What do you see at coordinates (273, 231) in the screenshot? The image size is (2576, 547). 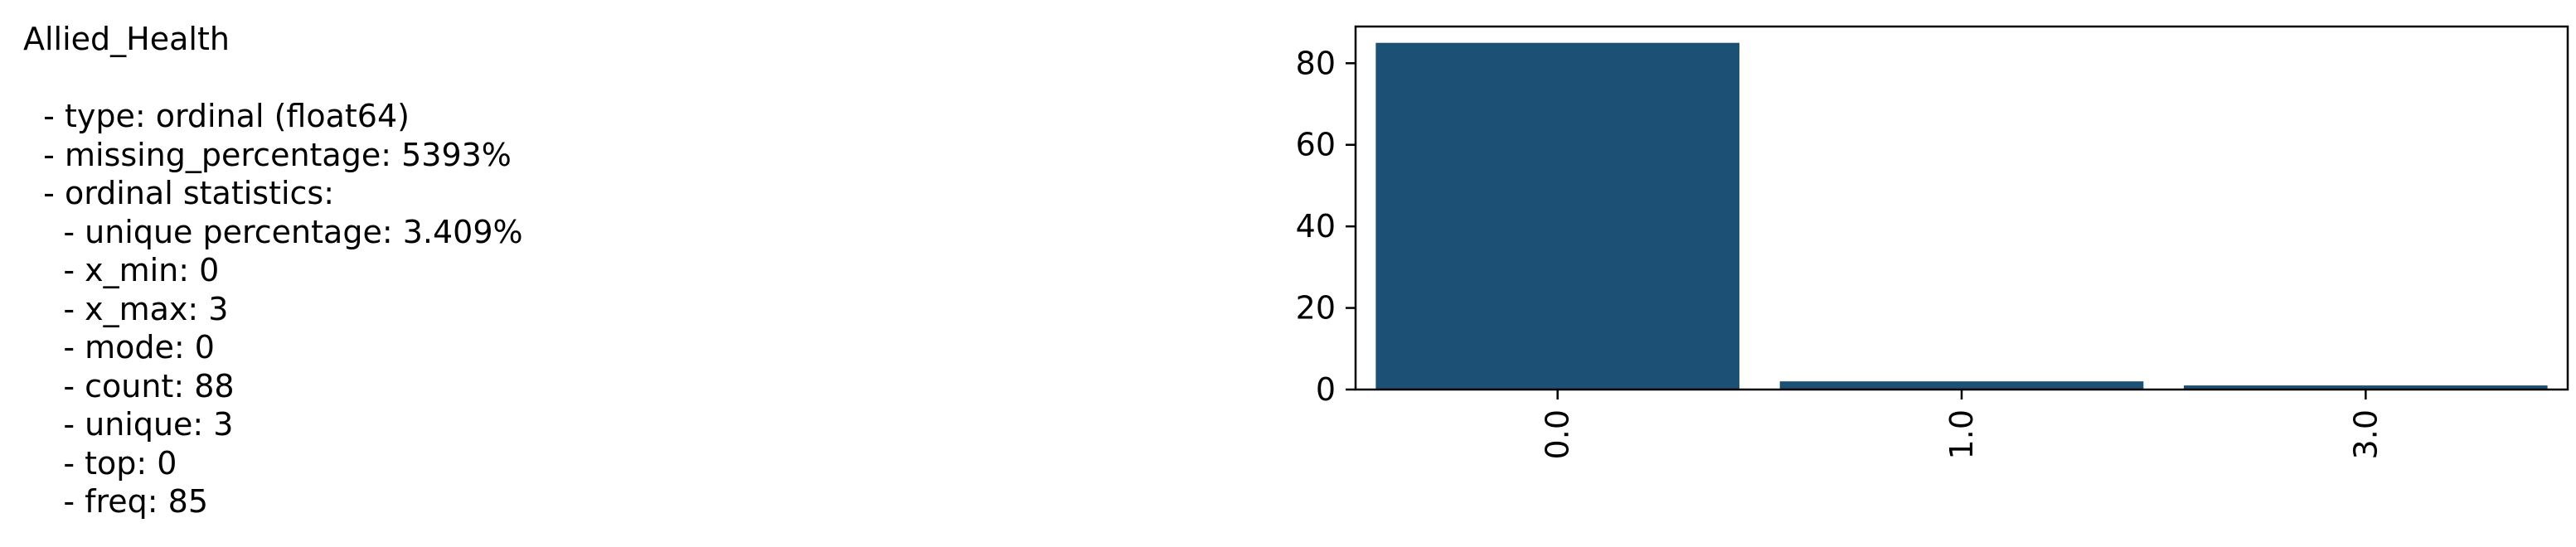 I see `stat-unique-percentage: - unique percentage: 3.409%` at bounding box center [273, 231].